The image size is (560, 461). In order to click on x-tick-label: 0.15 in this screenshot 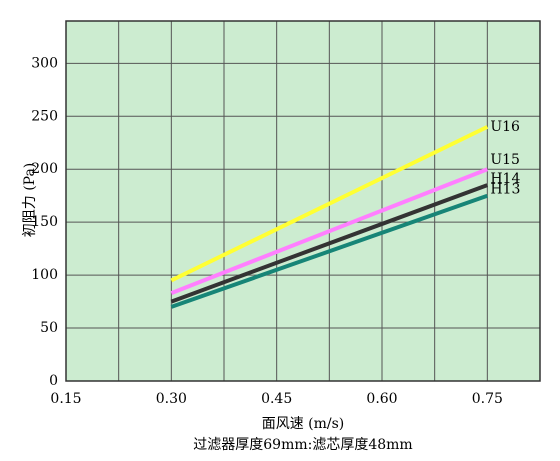, I will do `click(65, 399)`.